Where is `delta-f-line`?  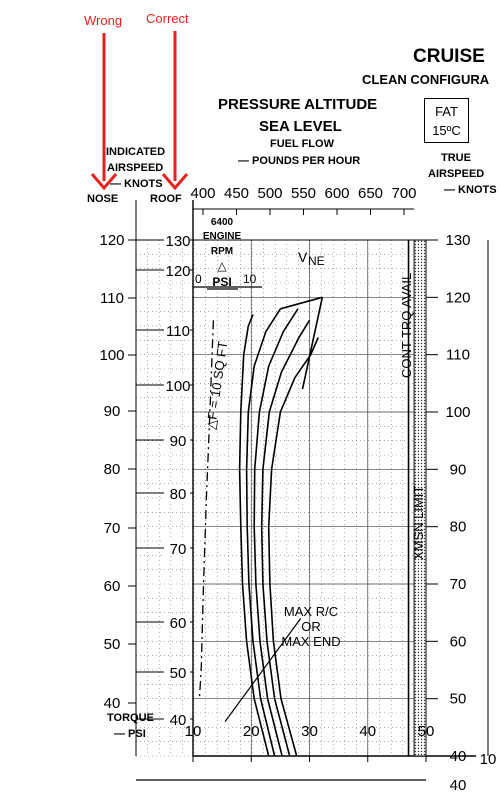 delta-f-line is located at coordinates (206, 509).